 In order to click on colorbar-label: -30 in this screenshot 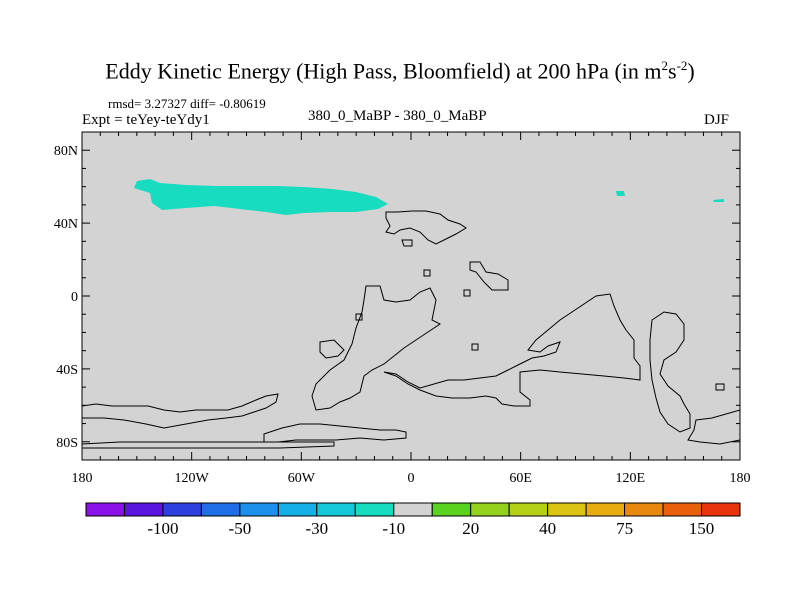, I will do `click(316, 528)`.